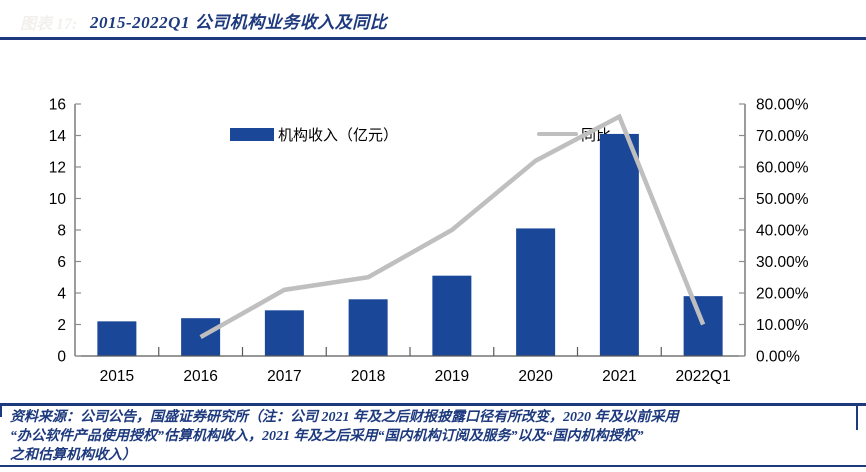 The image size is (866, 472). What do you see at coordinates (58, 136) in the screenshot?
I see `svg-text: 14` at bounding box center [58, 136].